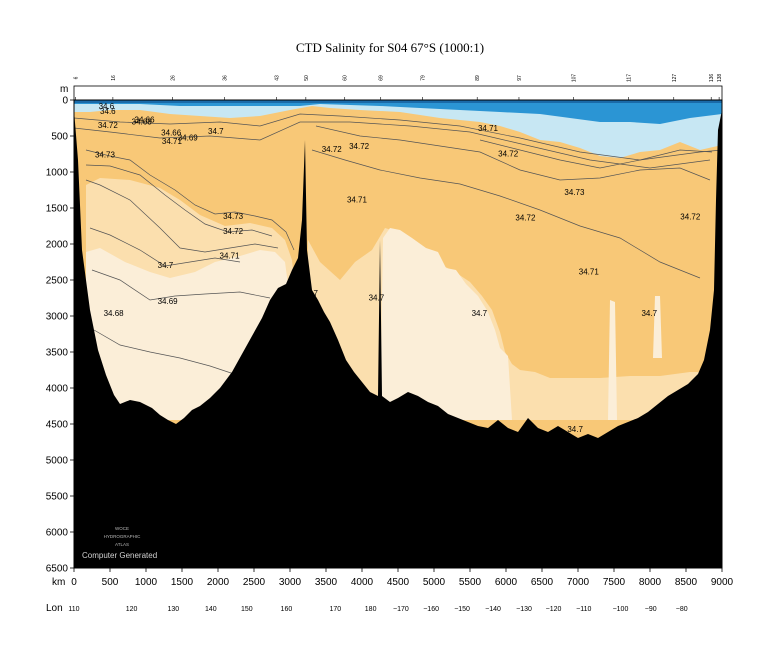  I want to click on lon-tick-label: 130, so click(174, 609).